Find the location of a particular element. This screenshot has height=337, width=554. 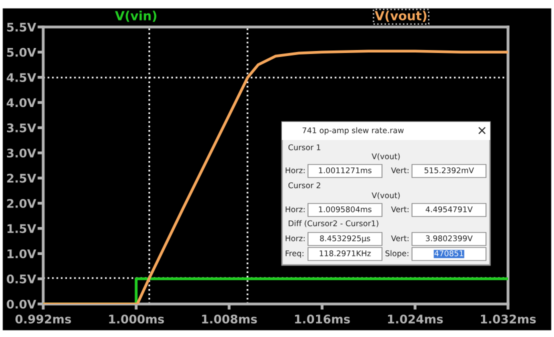

y-tick-label: 5.5V is located at coordinates (21, 27).